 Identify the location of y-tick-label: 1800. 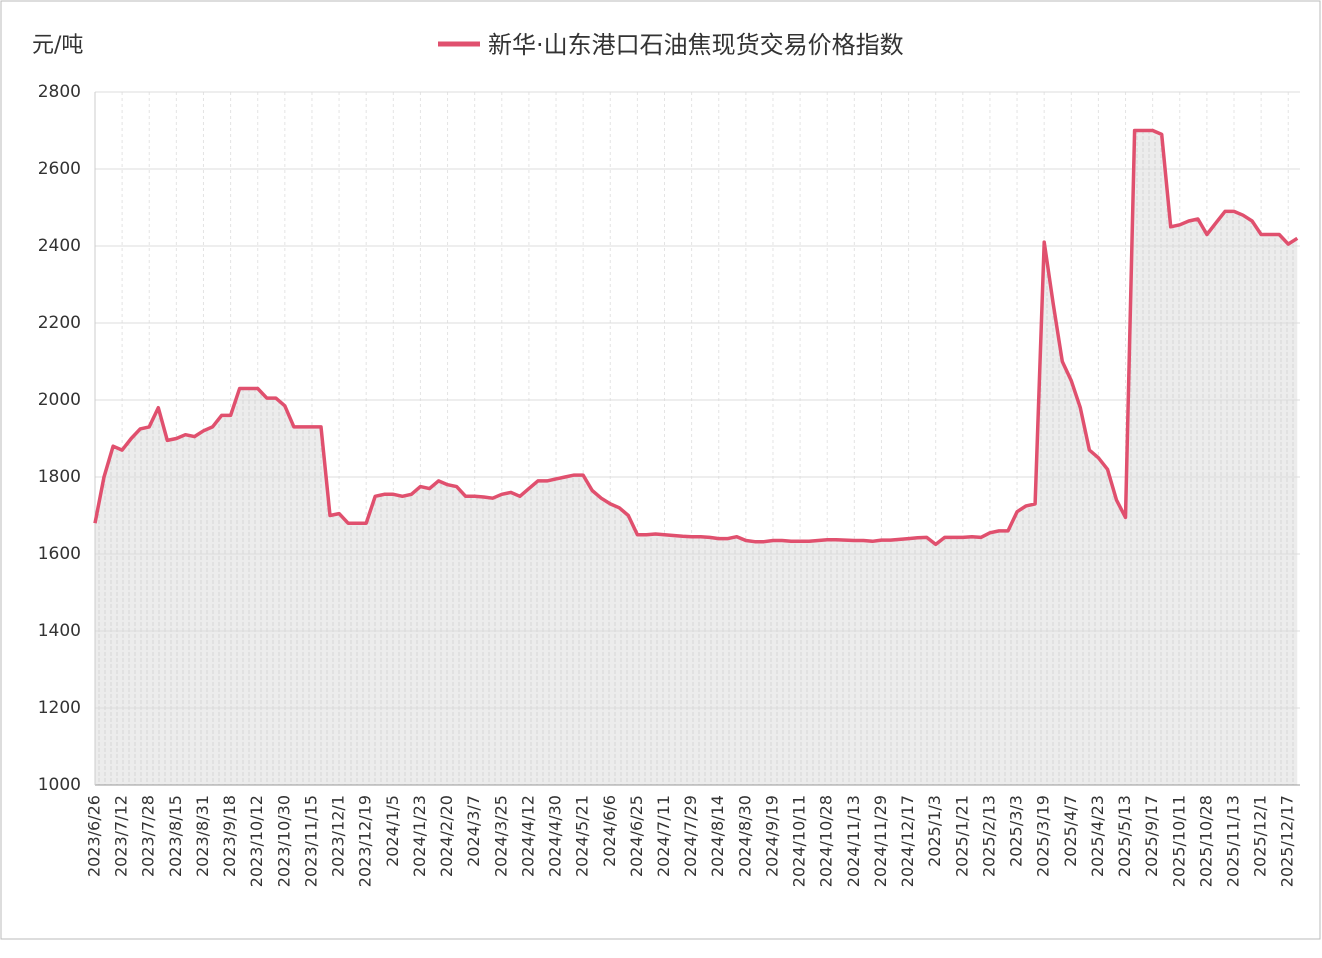
(59, 477).